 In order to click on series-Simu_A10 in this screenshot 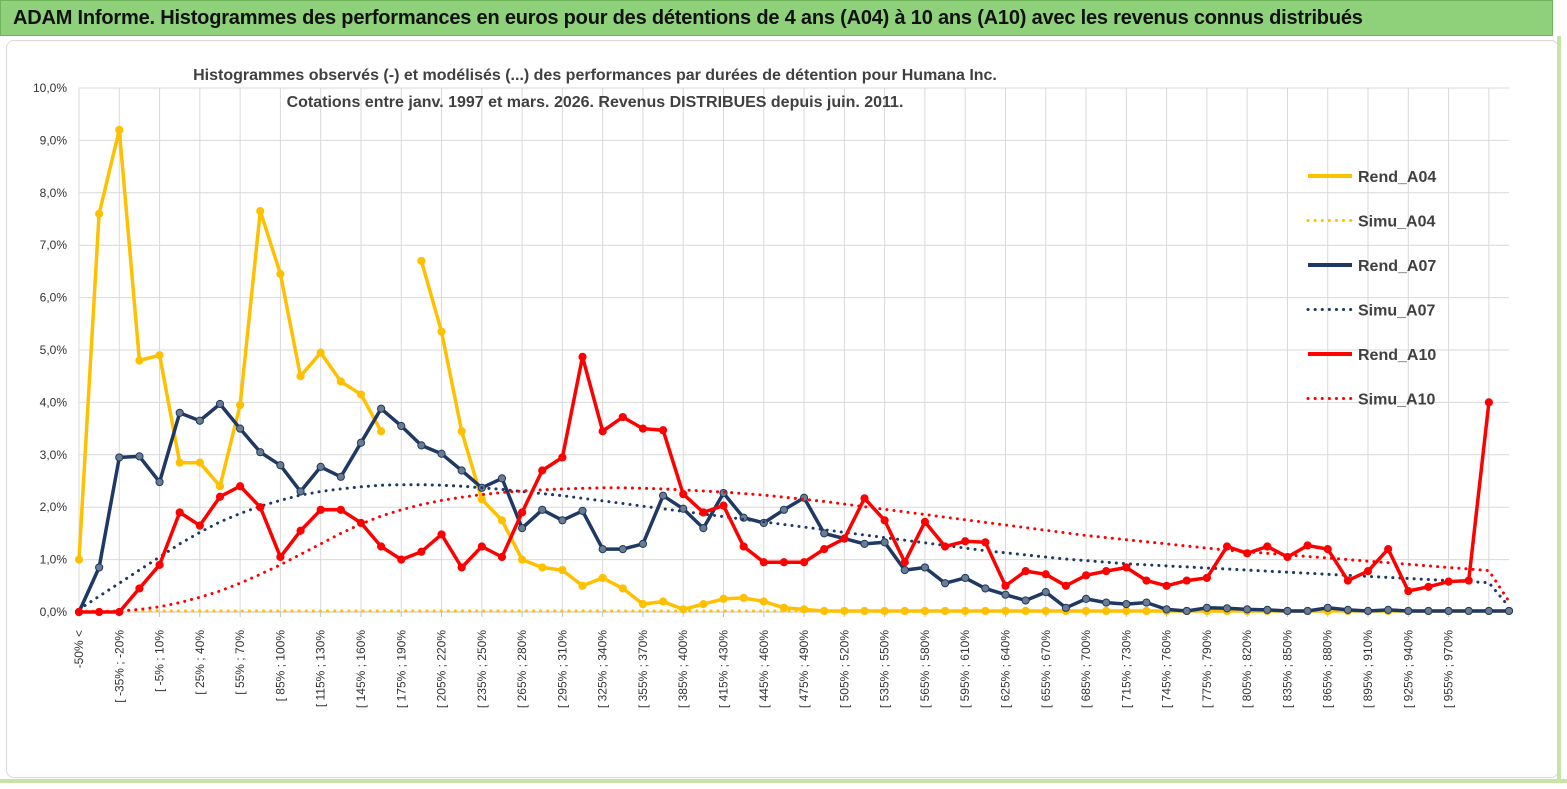, I will do `click(794, 550)`.